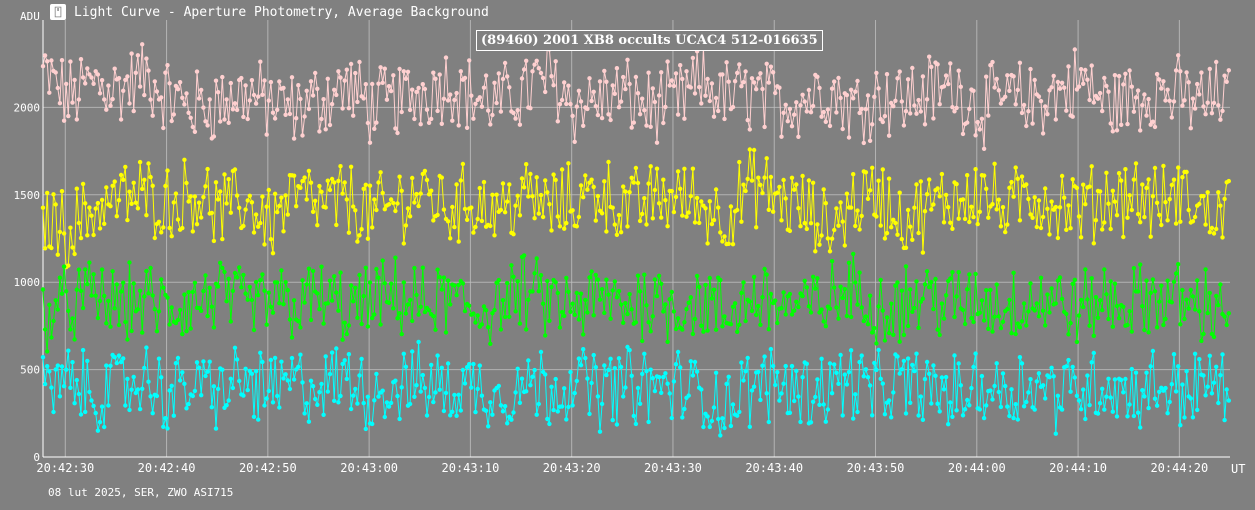 The width and height of the screenshot is (1255, 510). I want to click on x-tick-label: 20:42:40, so click(167, 468).